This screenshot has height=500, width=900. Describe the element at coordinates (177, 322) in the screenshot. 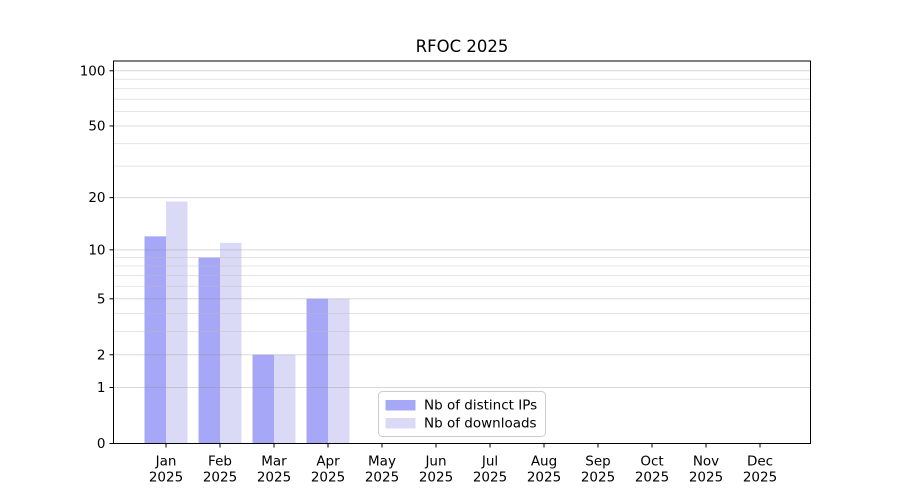

I see `bar-jan-s1` at that location.